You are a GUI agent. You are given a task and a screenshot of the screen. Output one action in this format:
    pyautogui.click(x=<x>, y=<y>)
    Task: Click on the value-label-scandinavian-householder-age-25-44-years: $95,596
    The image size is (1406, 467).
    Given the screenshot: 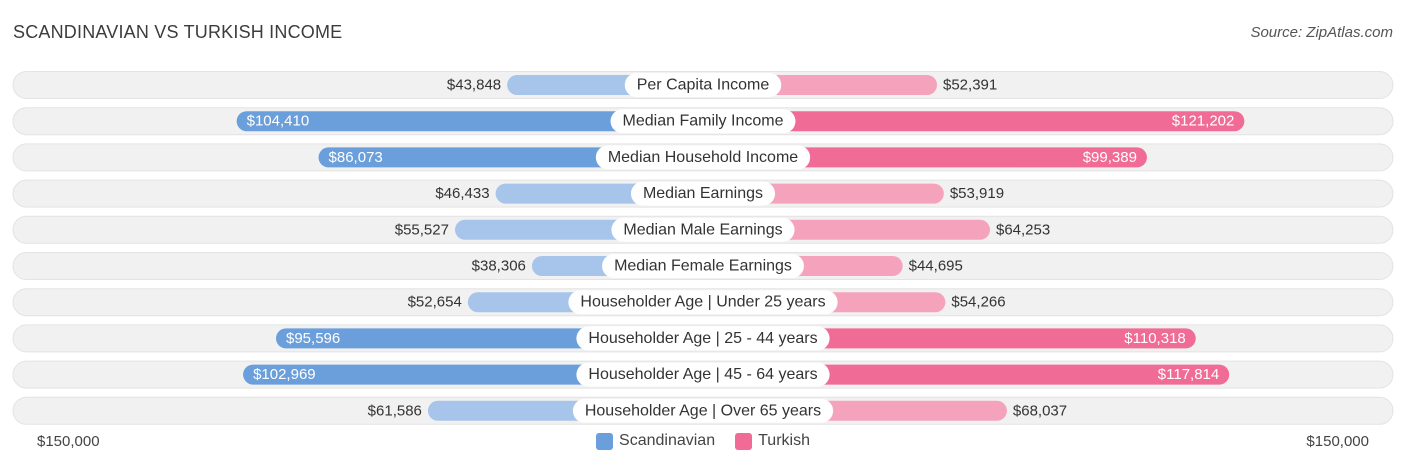 What is the action you would take?
    pyautogui.click(x=313, y=338)
    